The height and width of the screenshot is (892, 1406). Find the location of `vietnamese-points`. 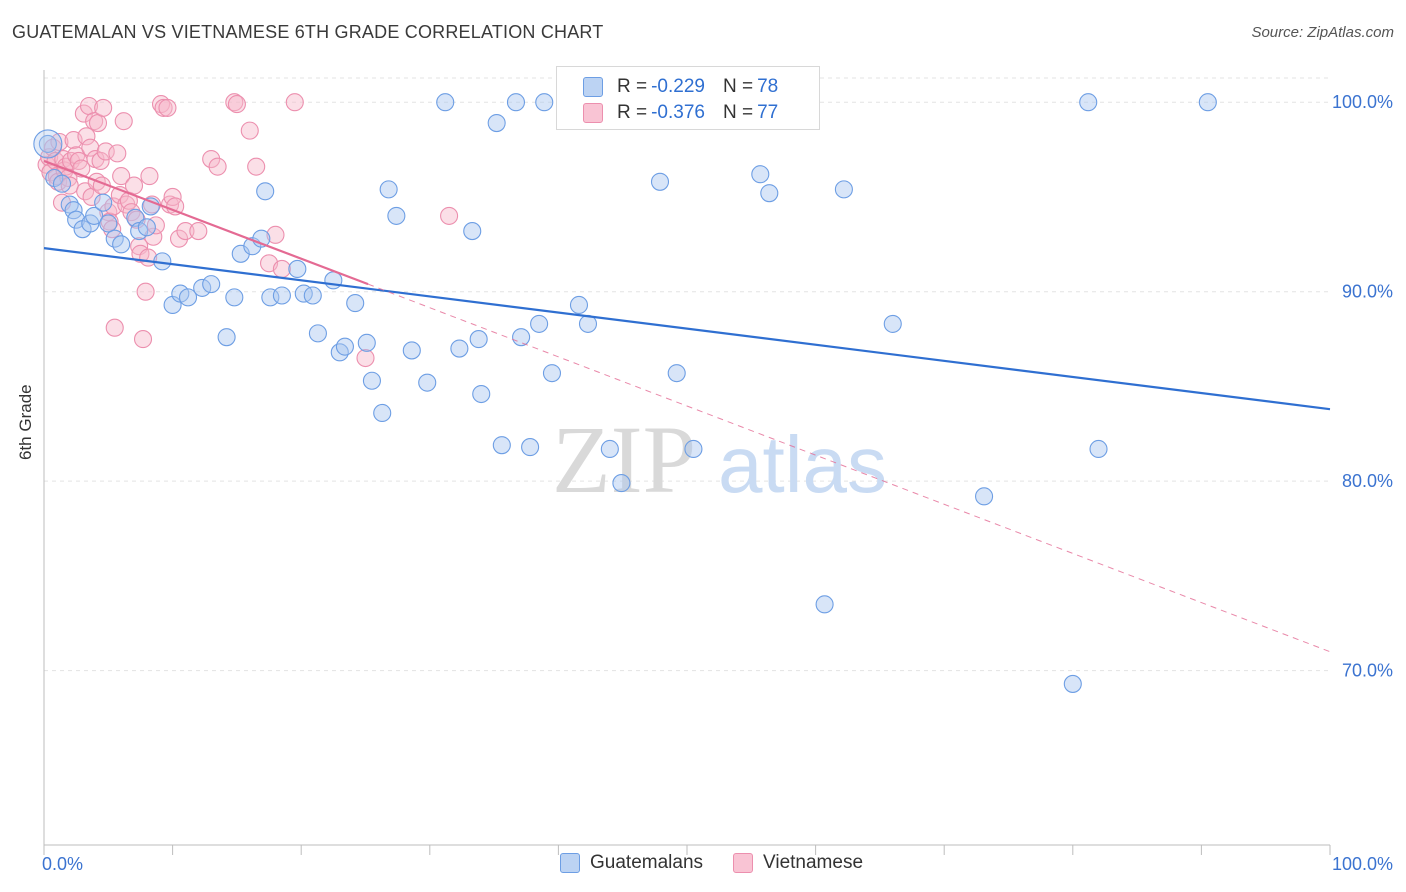

vietnamese-points is located at coordinates (248, 230).